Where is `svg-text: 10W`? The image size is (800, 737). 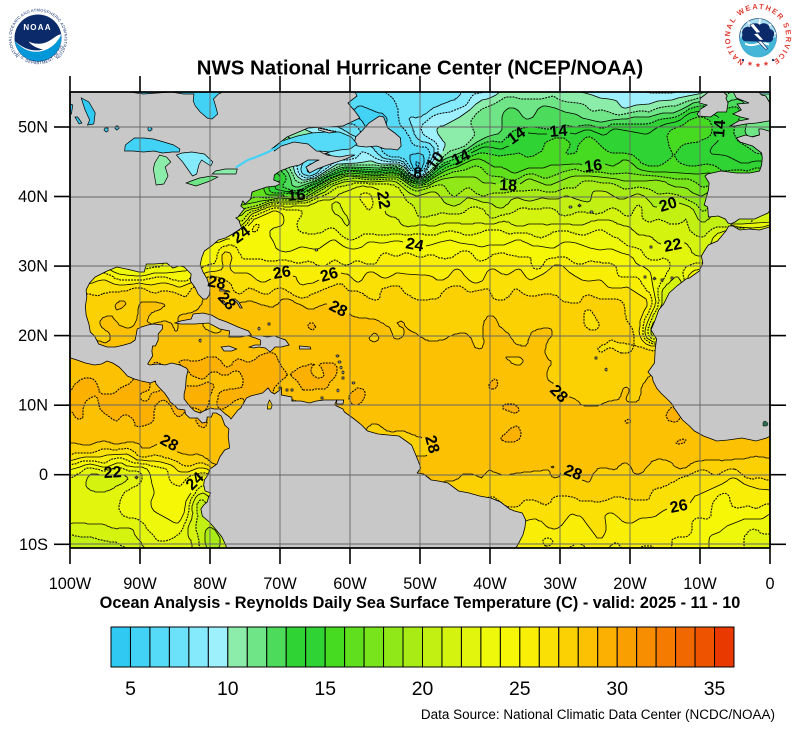
svg-text: 10W is located at coordinates (700, 584).